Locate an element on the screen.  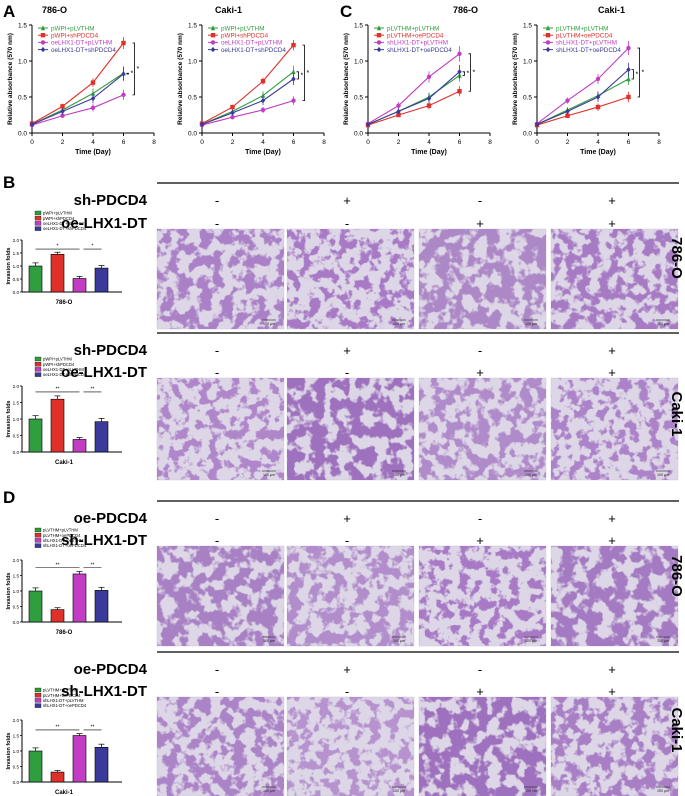
cell-line-label-d1: 786-O is located at coordinates (676, 576).